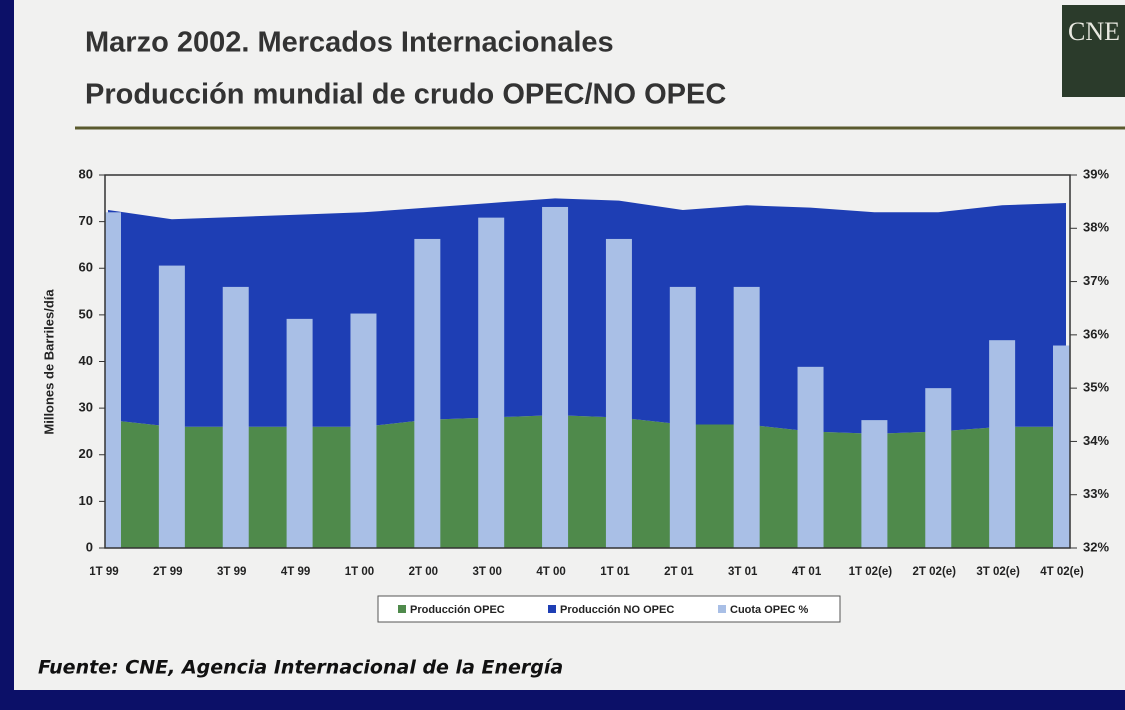 The image size is (1125, 710). I want to click on x-tick-label: 1T 00, so click(359, 572).